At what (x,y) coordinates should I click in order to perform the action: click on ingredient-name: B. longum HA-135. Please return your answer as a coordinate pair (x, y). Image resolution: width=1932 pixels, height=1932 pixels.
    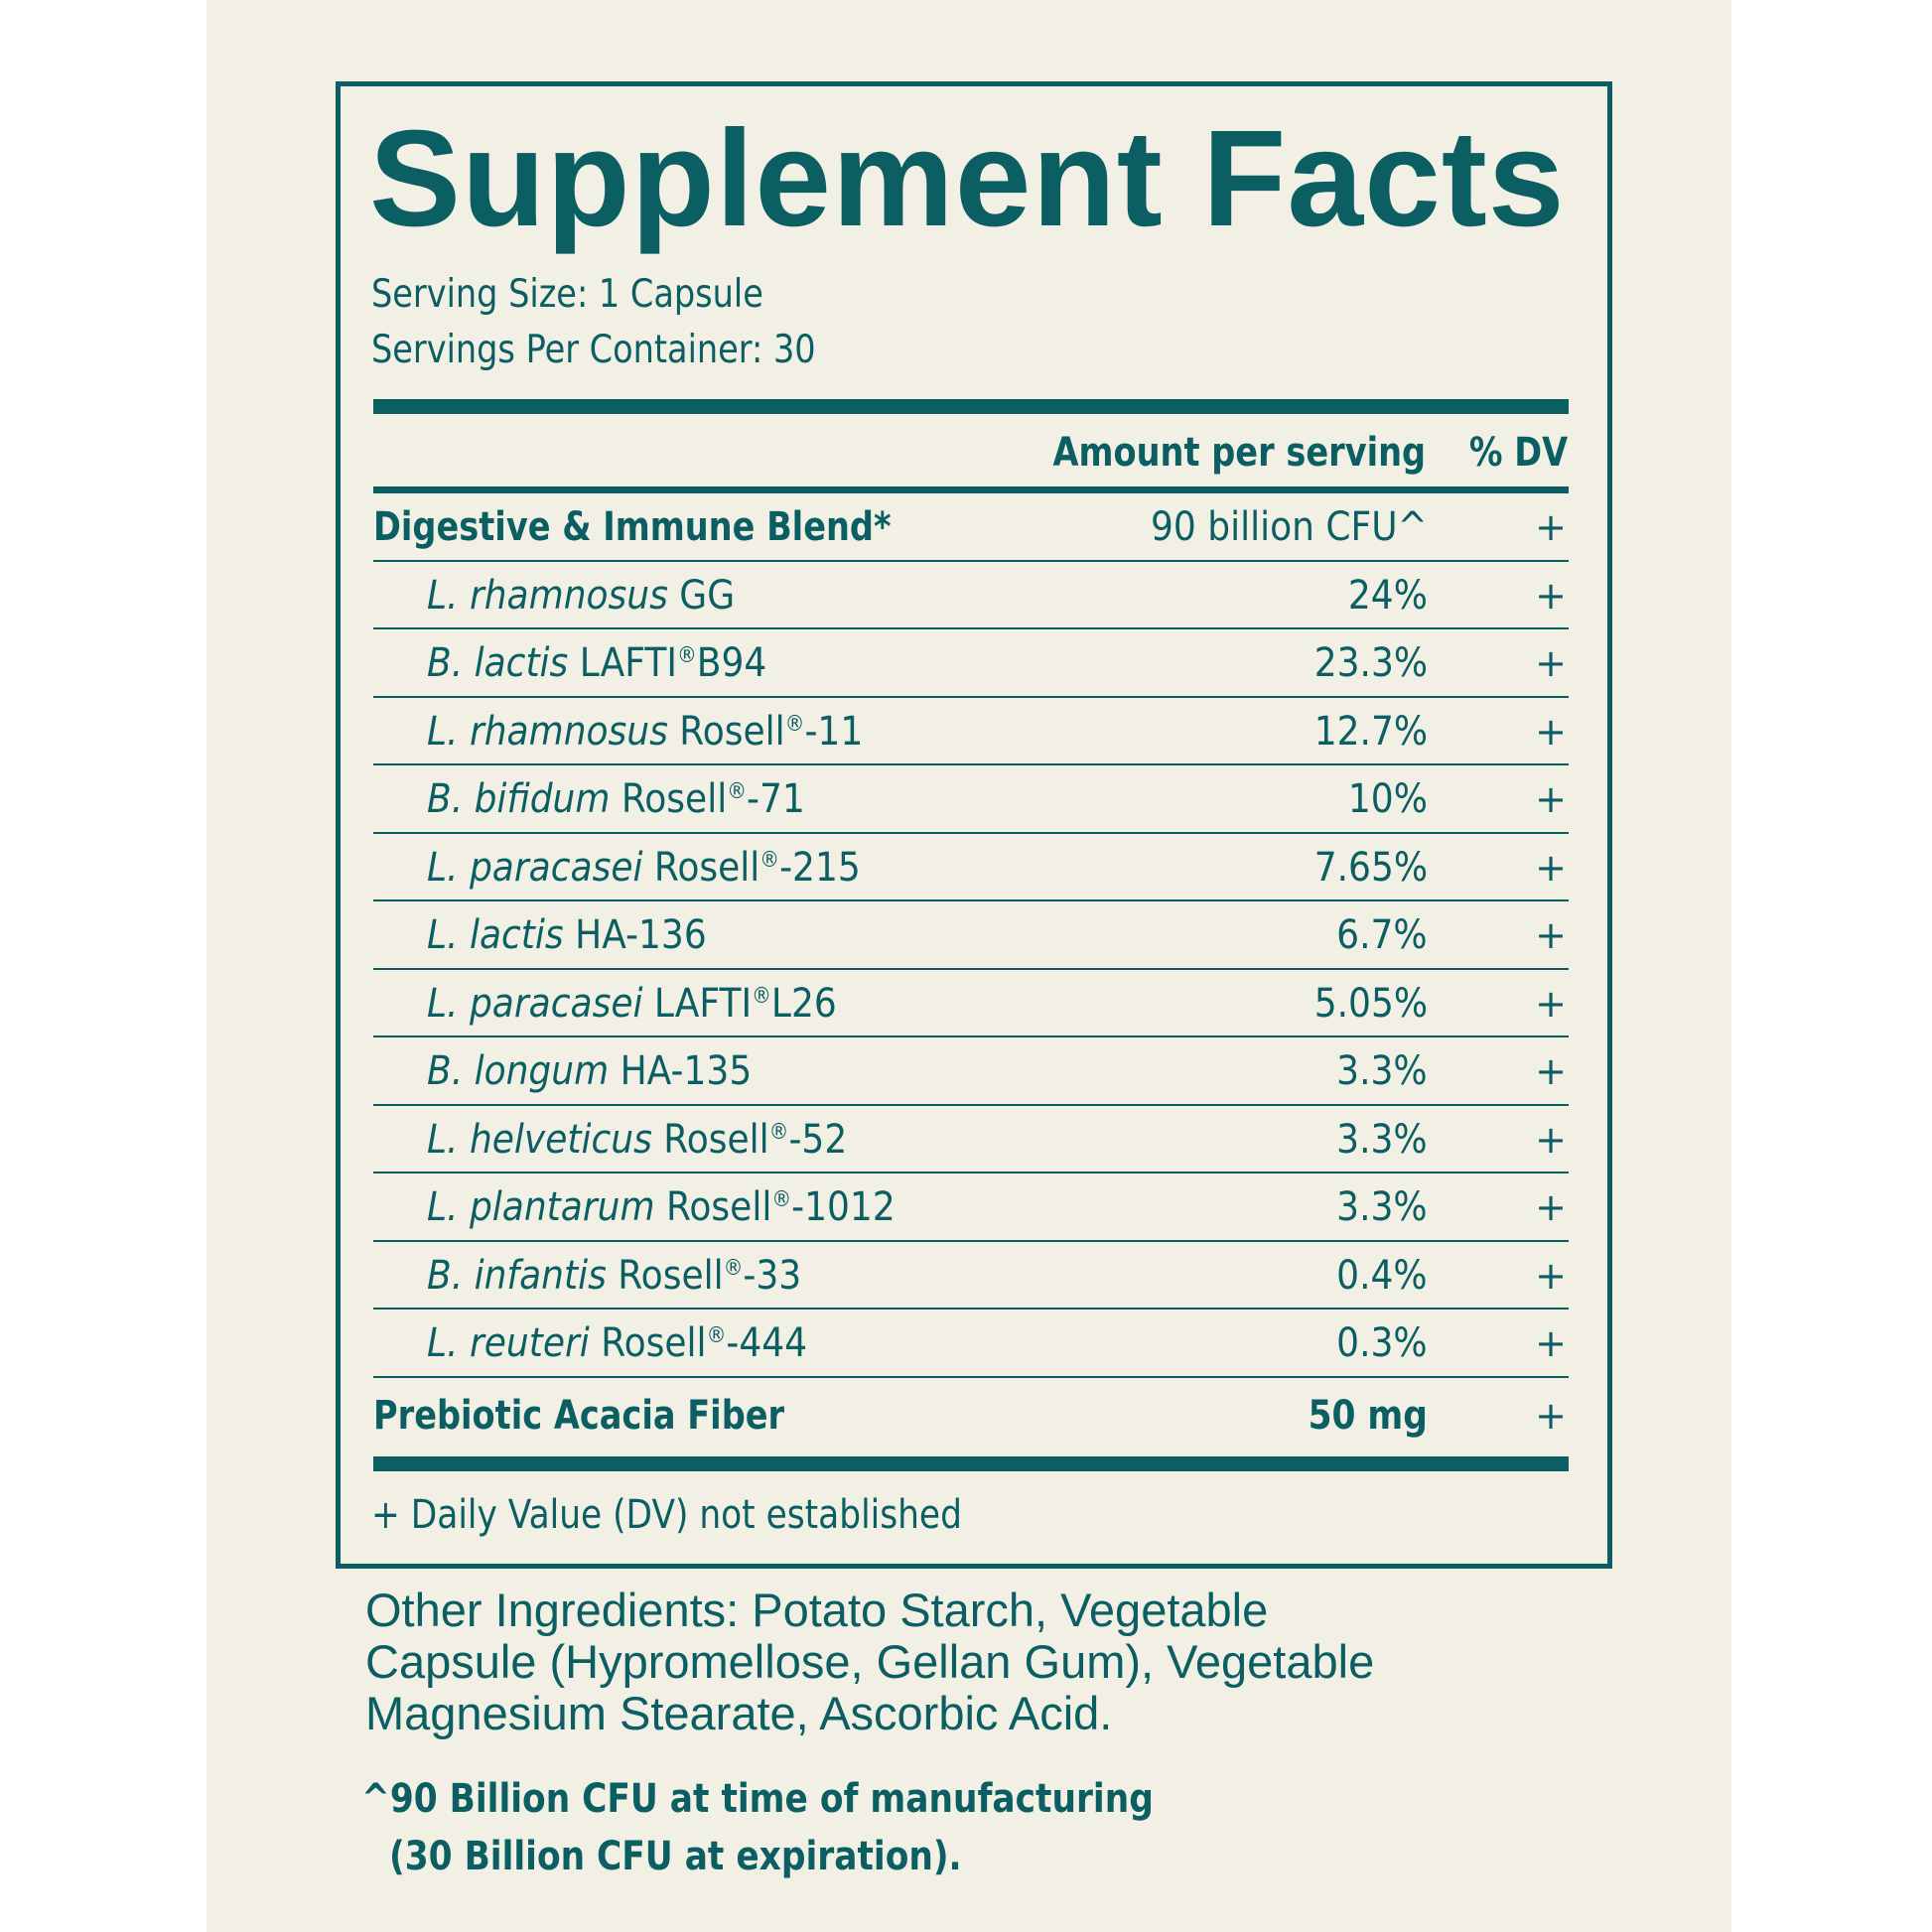
    Looking at the image, I should click on (589, 1071).